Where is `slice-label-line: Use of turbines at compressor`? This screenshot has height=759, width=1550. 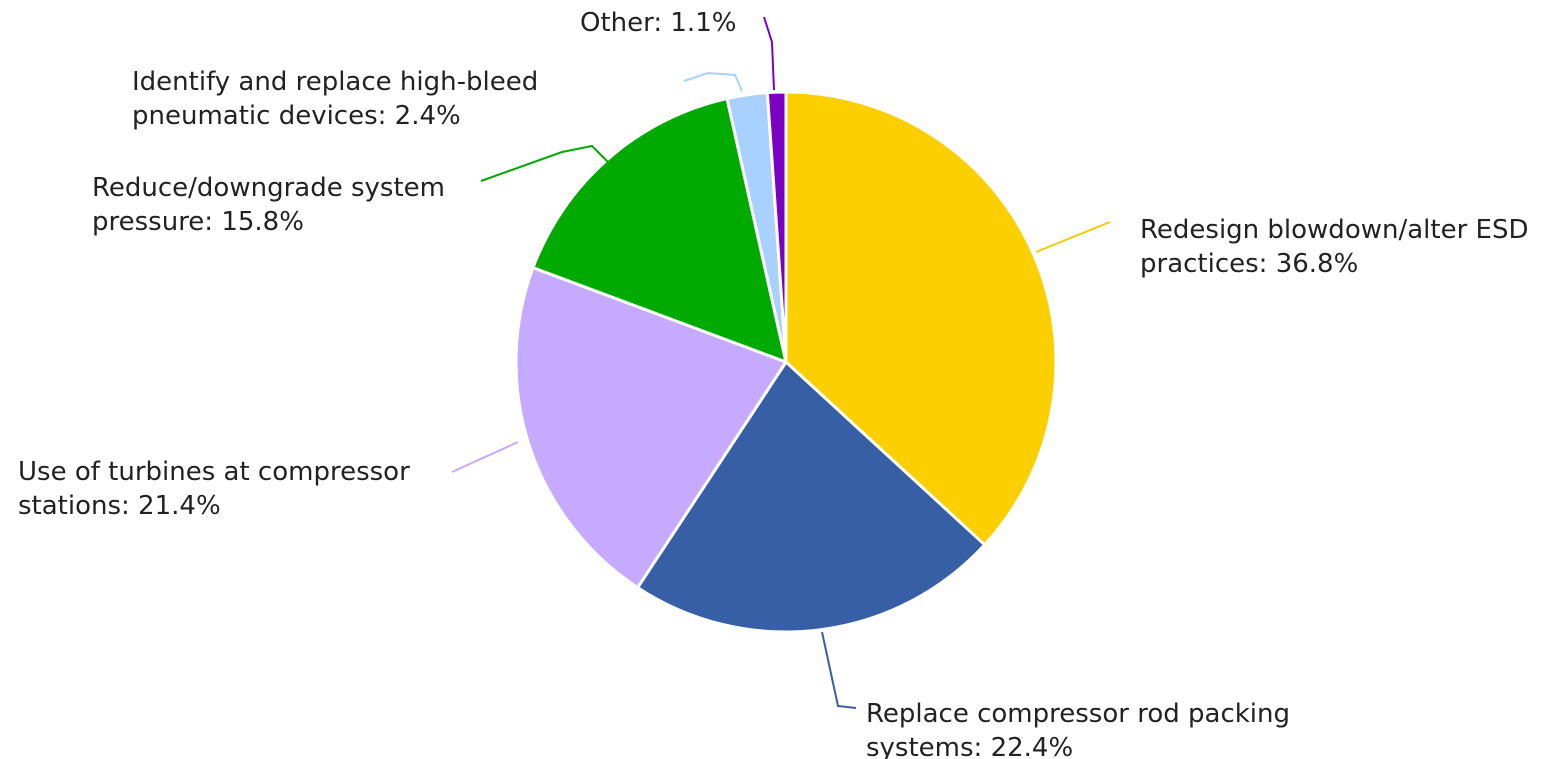
slice-label-line: Use of turbines at compressor is located at coordinates (214, 472).